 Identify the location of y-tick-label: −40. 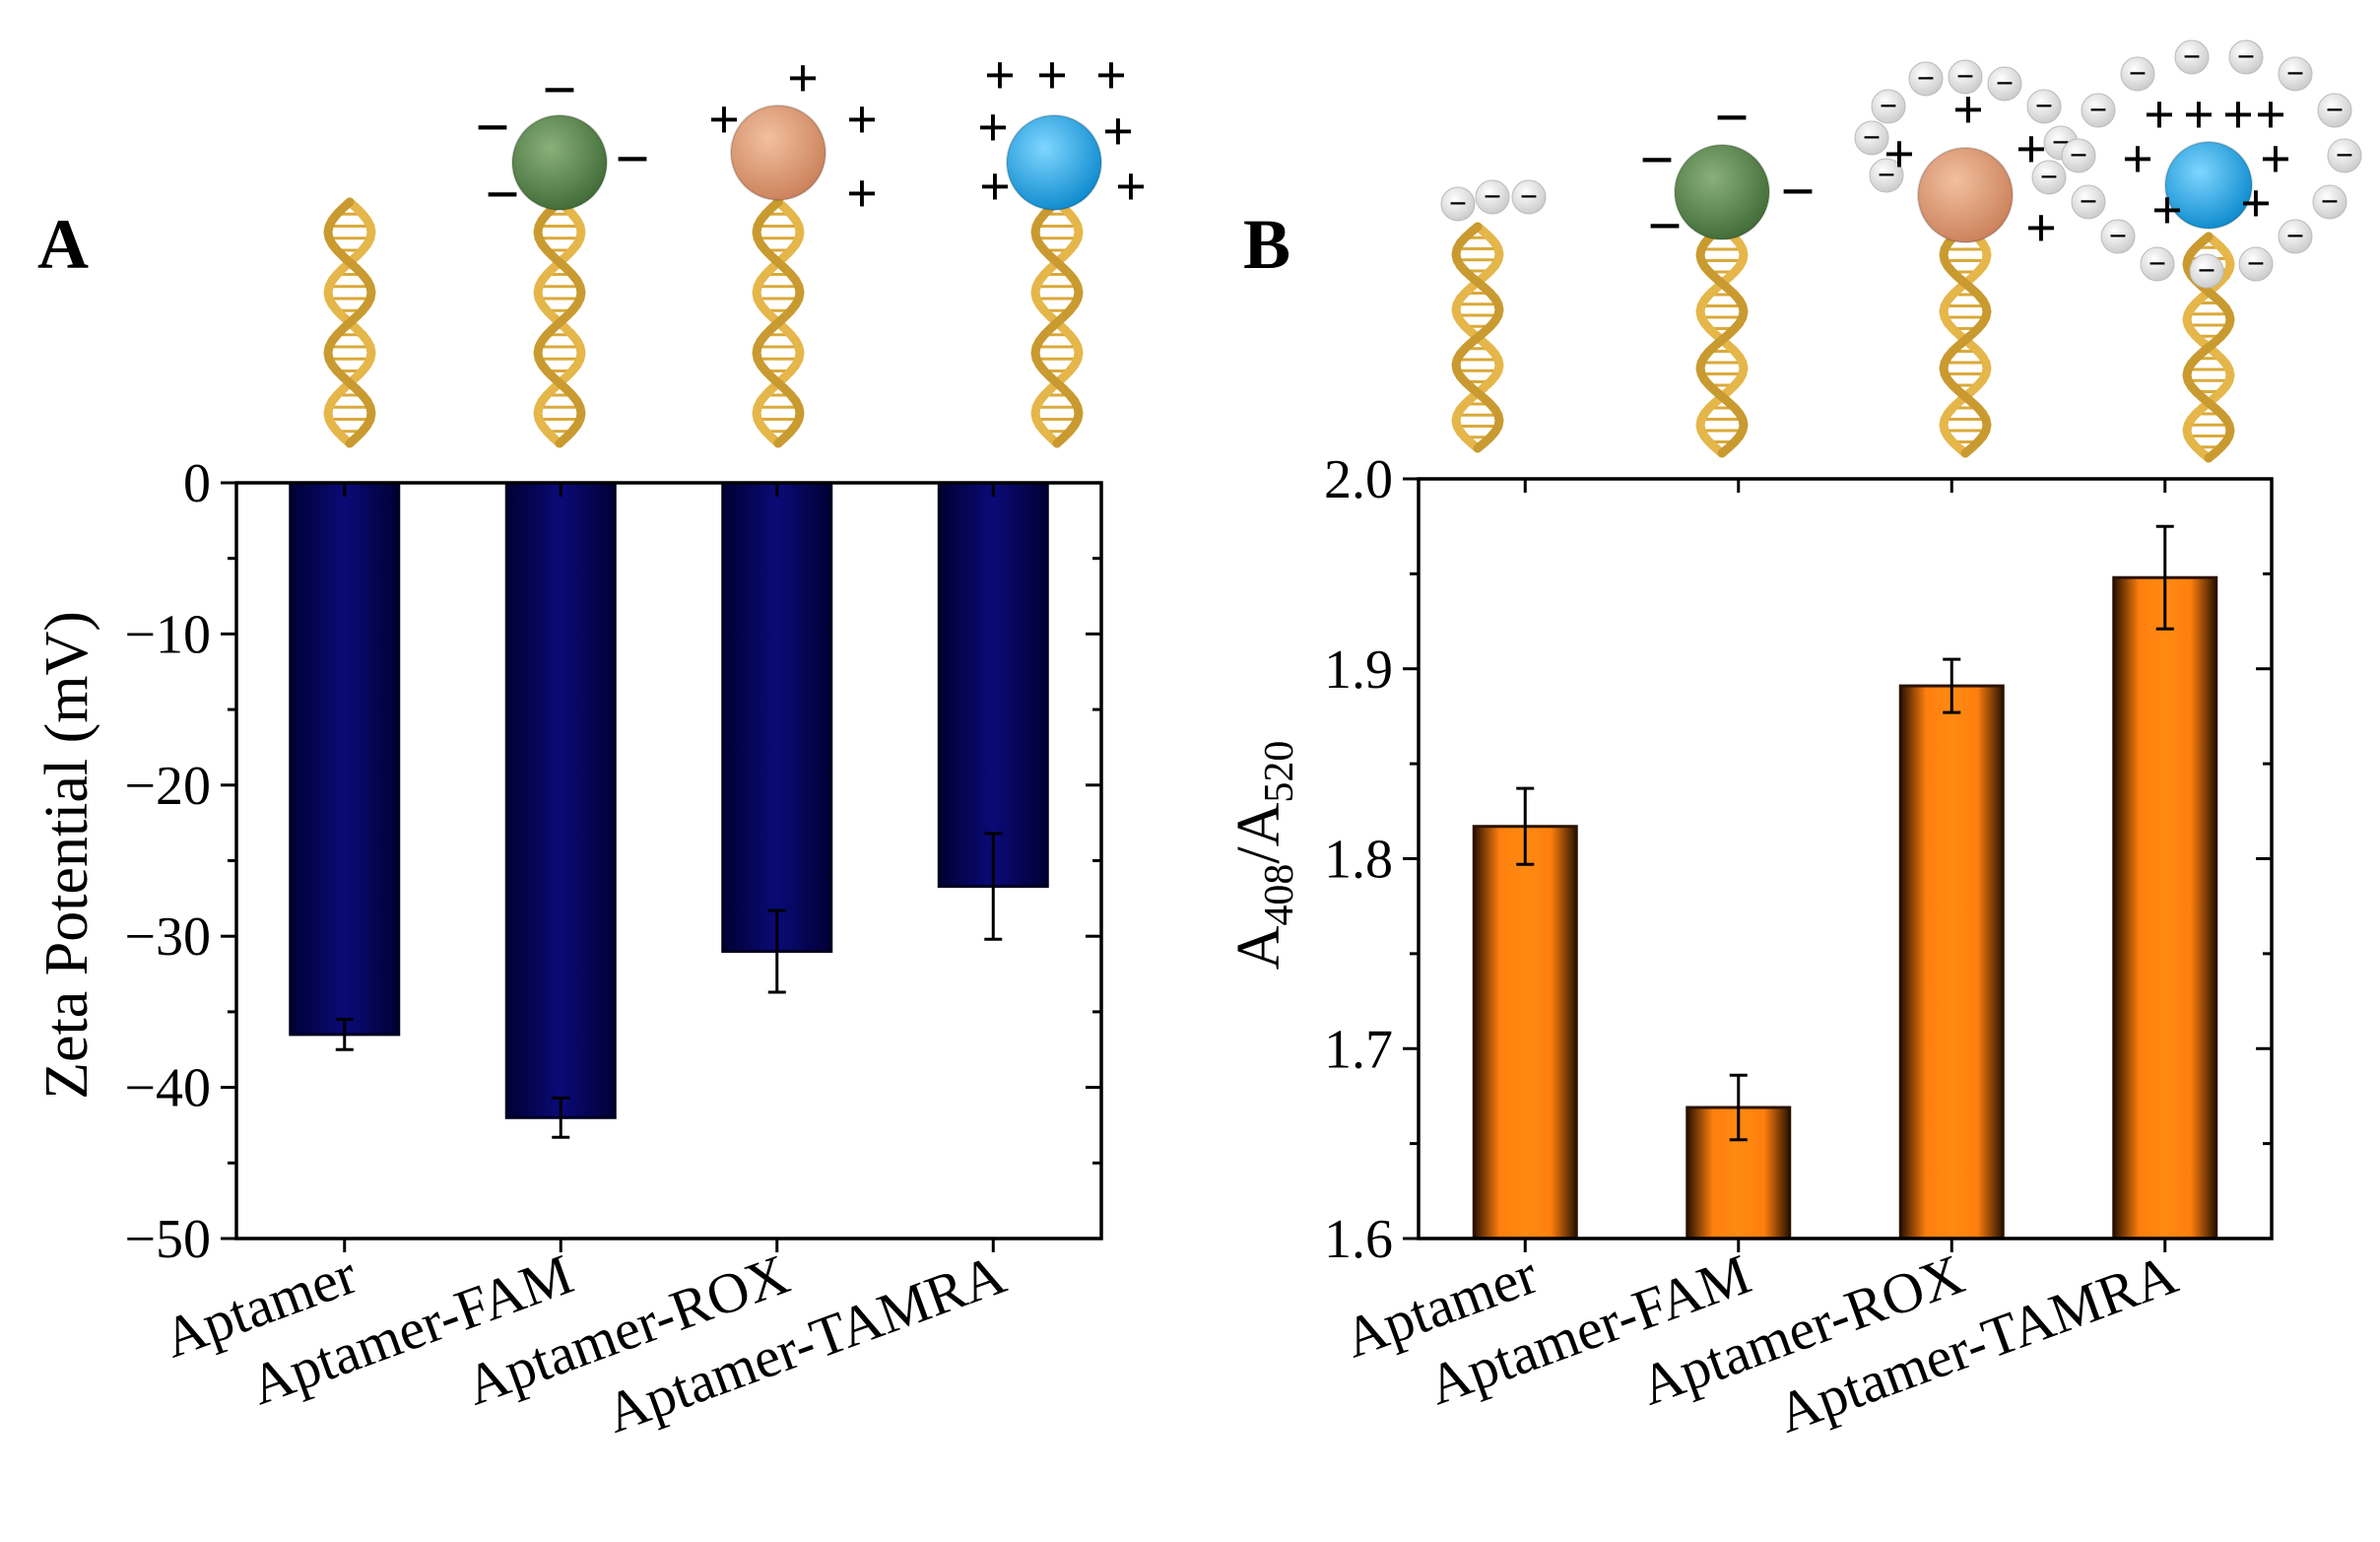
(167, 1088).